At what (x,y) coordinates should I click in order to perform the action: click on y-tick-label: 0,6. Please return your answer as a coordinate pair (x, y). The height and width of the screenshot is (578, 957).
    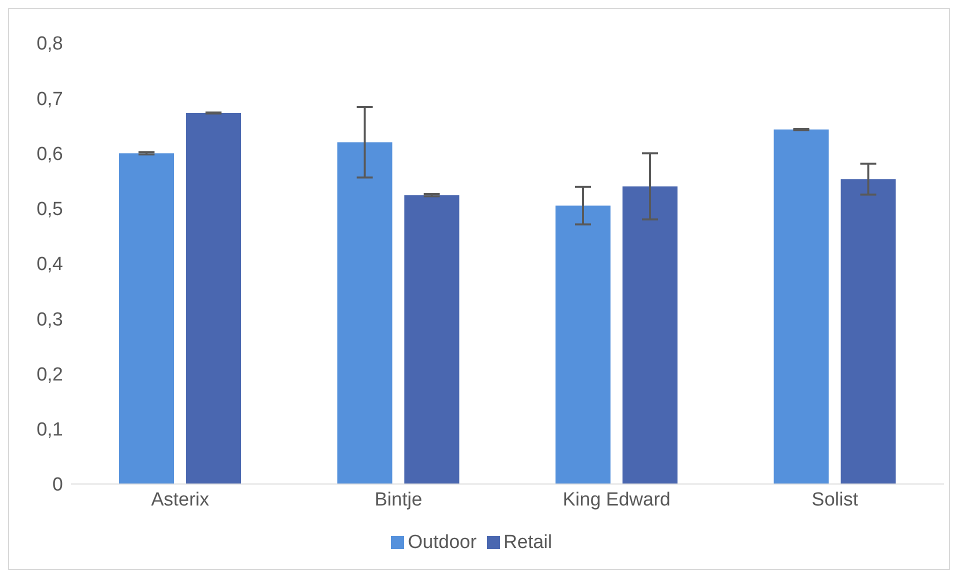
    Looking at the image, I should click on (49, 154).